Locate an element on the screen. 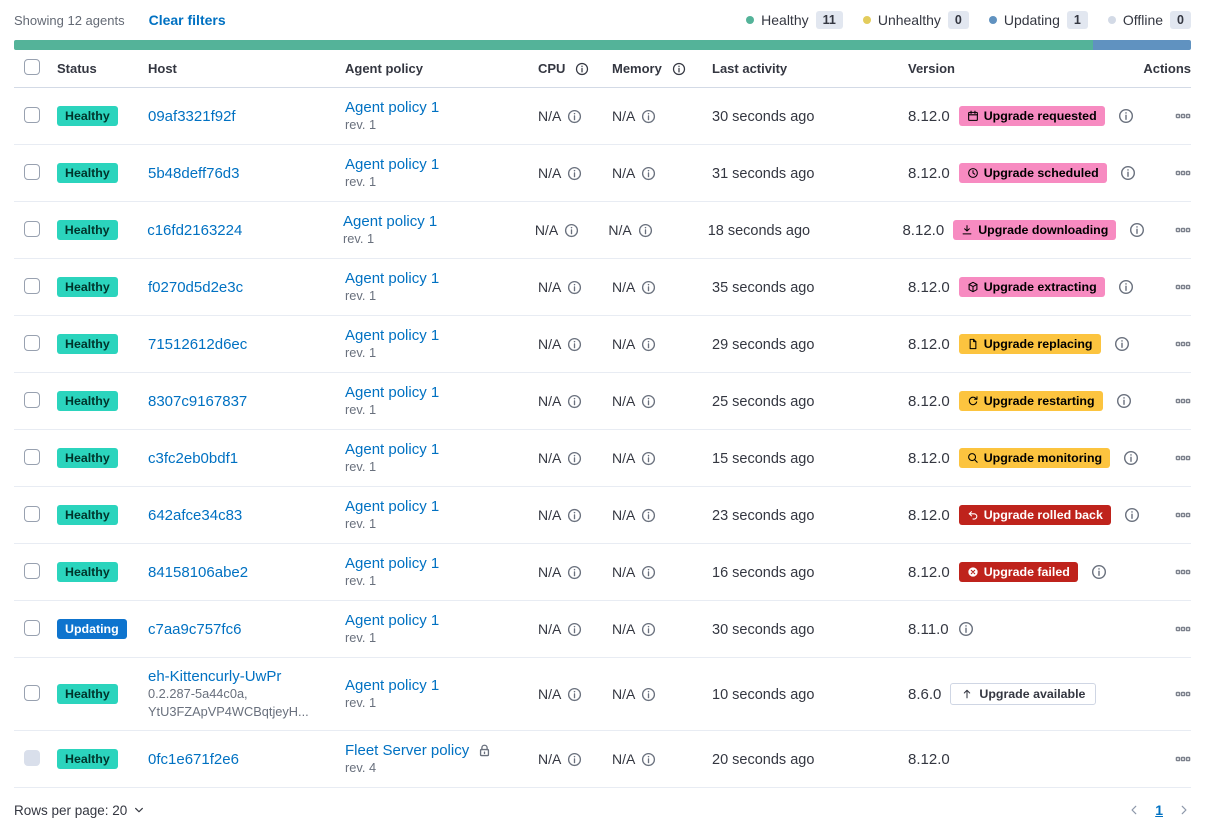  host-link: 5b48deff76d3 is located at coordinates (194, 173).